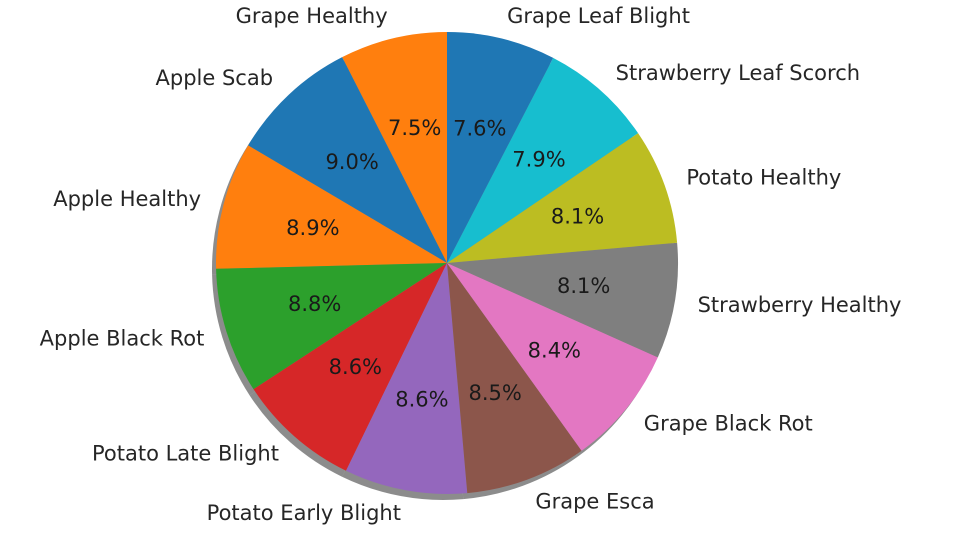  What do you see at coordinates (562, 198) in the screenshot?
I see `pie-slice-potato-healthy` at bounding box center [562, 198].